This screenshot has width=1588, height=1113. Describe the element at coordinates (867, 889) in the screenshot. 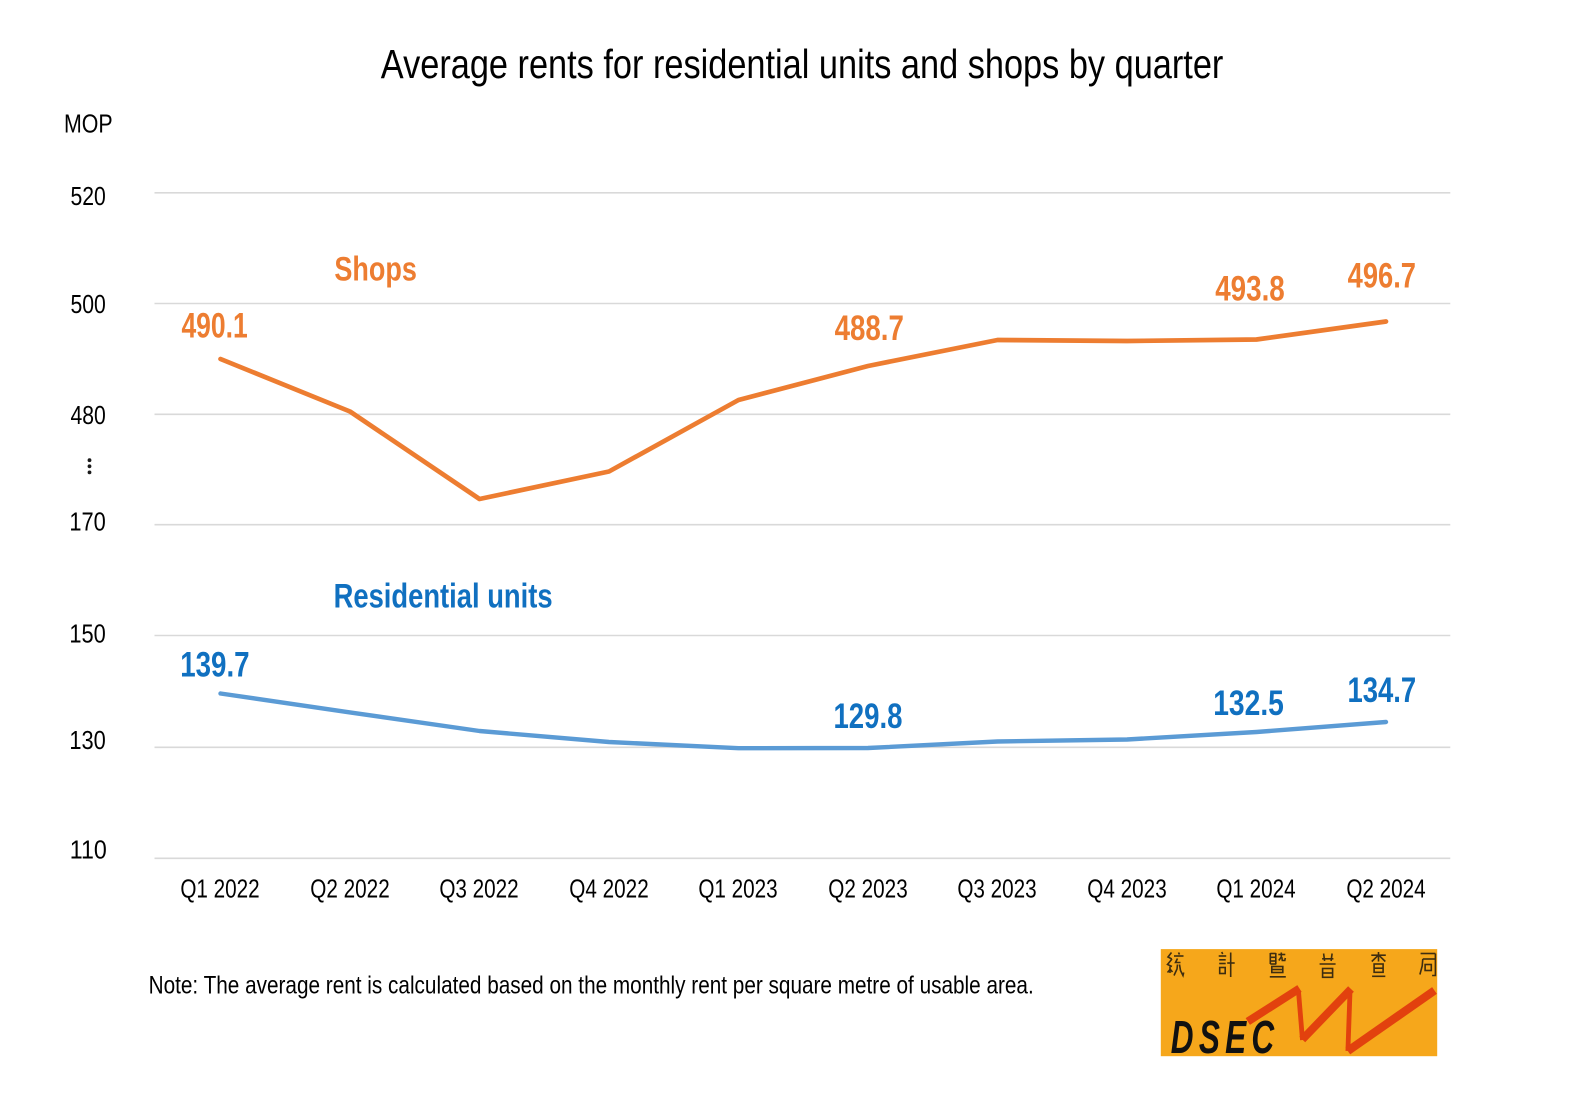

I see `svg-text: Q2 2023` at that location.